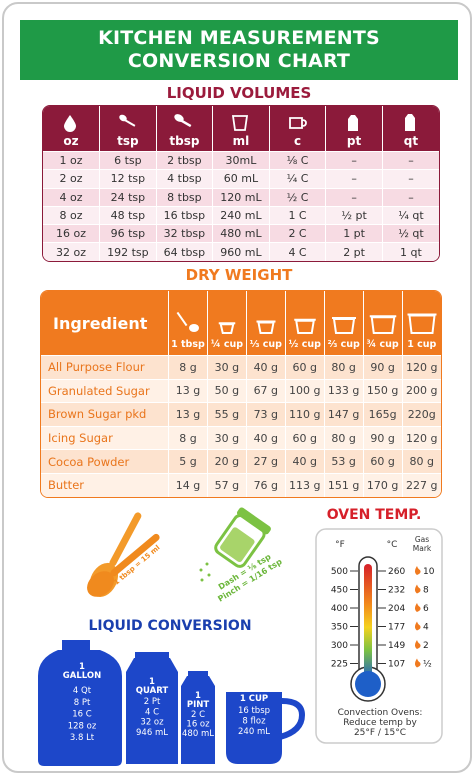 This screenshot has height=775, width=474. What do you see at coordinates (152, 733) in the screenshot?
I see `container-line: 946 mL` at bounding box center [152, 733].